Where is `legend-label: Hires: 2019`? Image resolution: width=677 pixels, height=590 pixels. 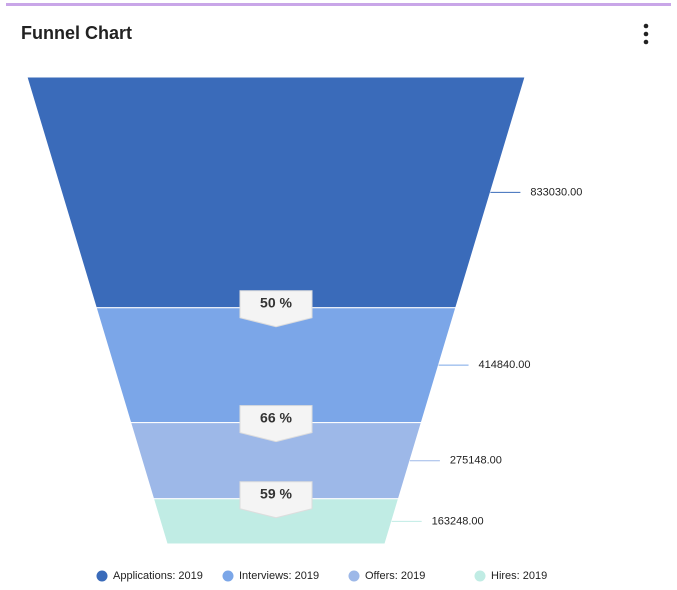 legend-label: Hires: 2019 is located at coordinates (519, 576).